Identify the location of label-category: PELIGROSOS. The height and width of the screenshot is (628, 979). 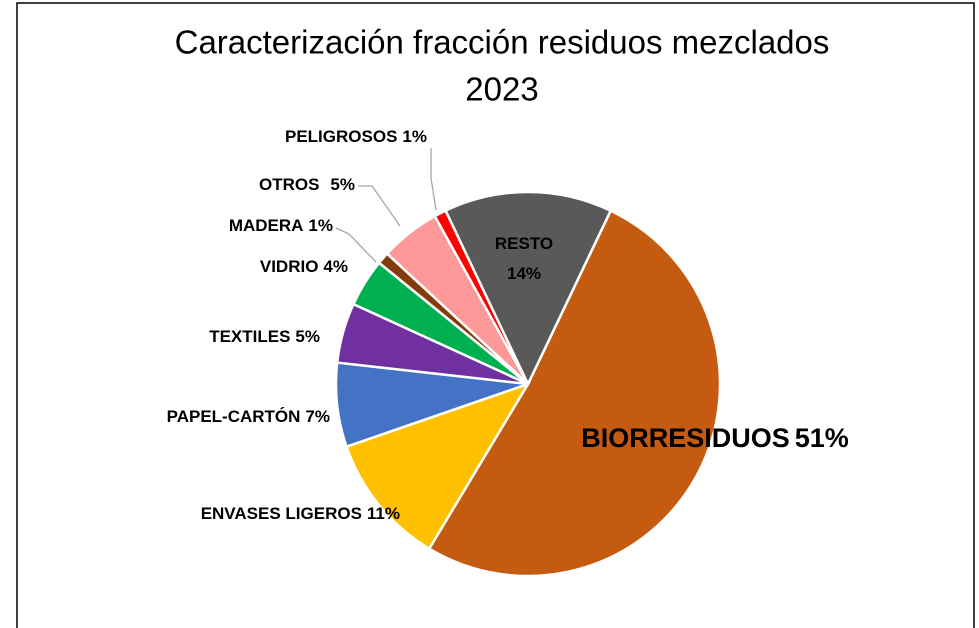
(341, 136).